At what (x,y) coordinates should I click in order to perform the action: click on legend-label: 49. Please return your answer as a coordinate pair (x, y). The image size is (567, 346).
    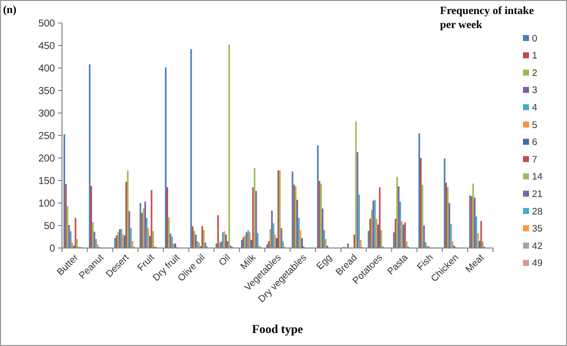
    Looking at the image, I should click on (537, 264).